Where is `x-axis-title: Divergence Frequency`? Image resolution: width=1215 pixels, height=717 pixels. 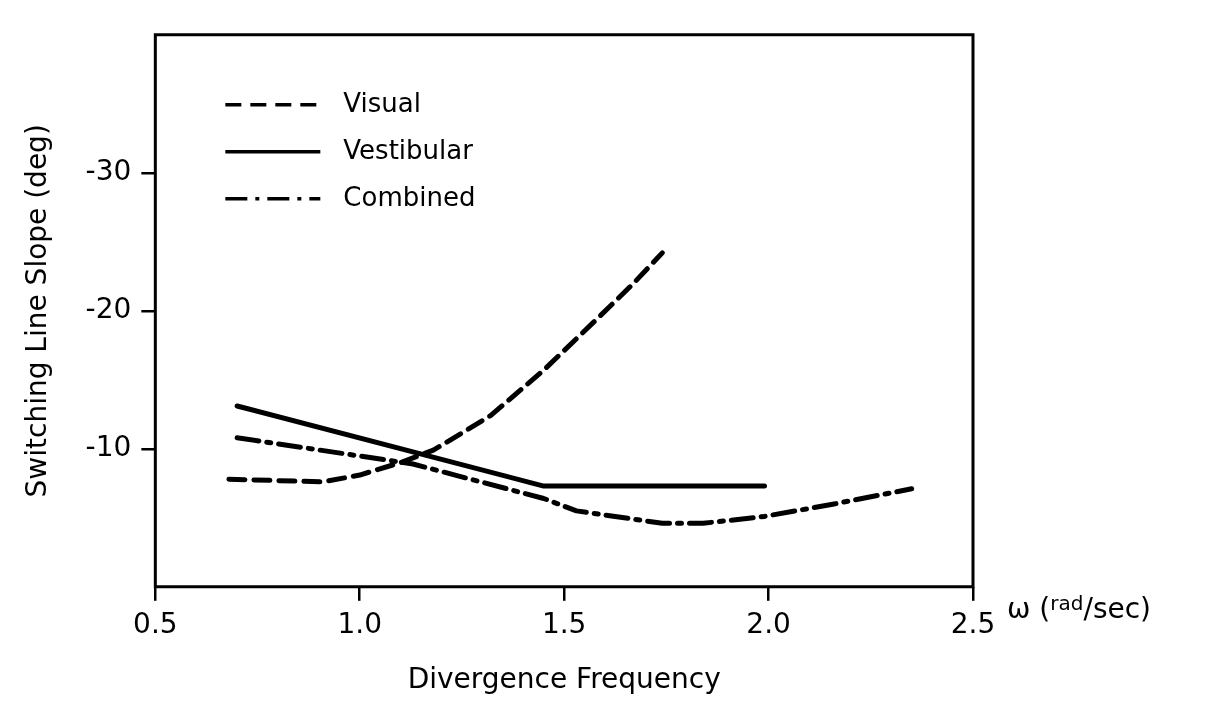
x-axis-title: Divergence Frequency is located at coordinates (564, 679).